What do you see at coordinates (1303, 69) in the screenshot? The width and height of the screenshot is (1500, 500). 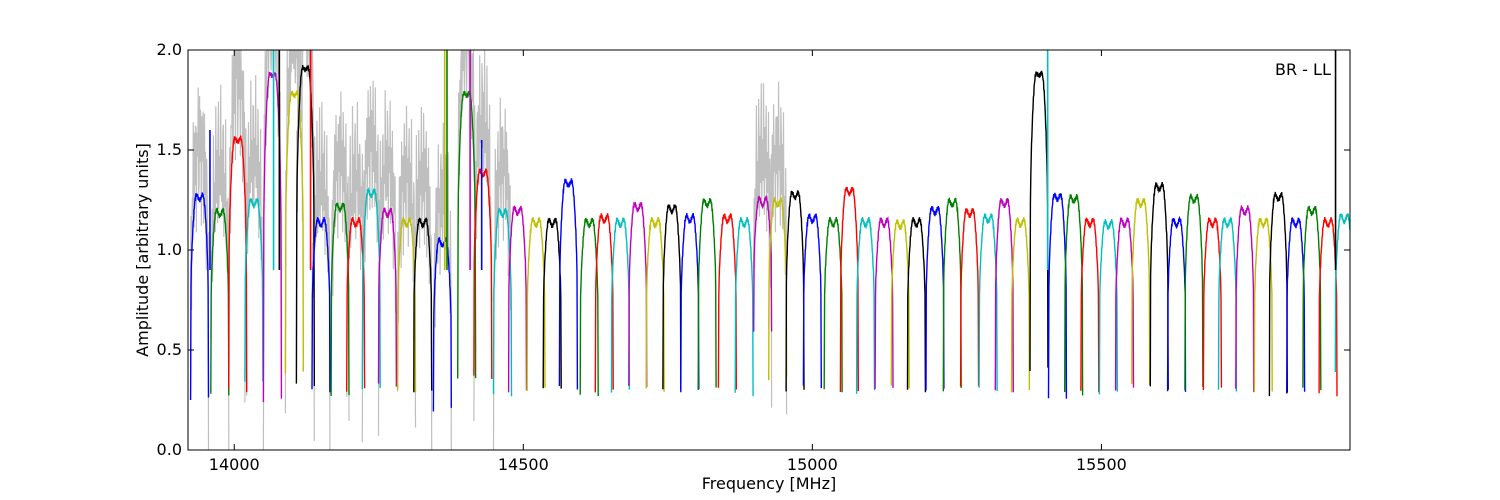 I see `annotation-label: BR - LL` at bounding box center [1303, 69].